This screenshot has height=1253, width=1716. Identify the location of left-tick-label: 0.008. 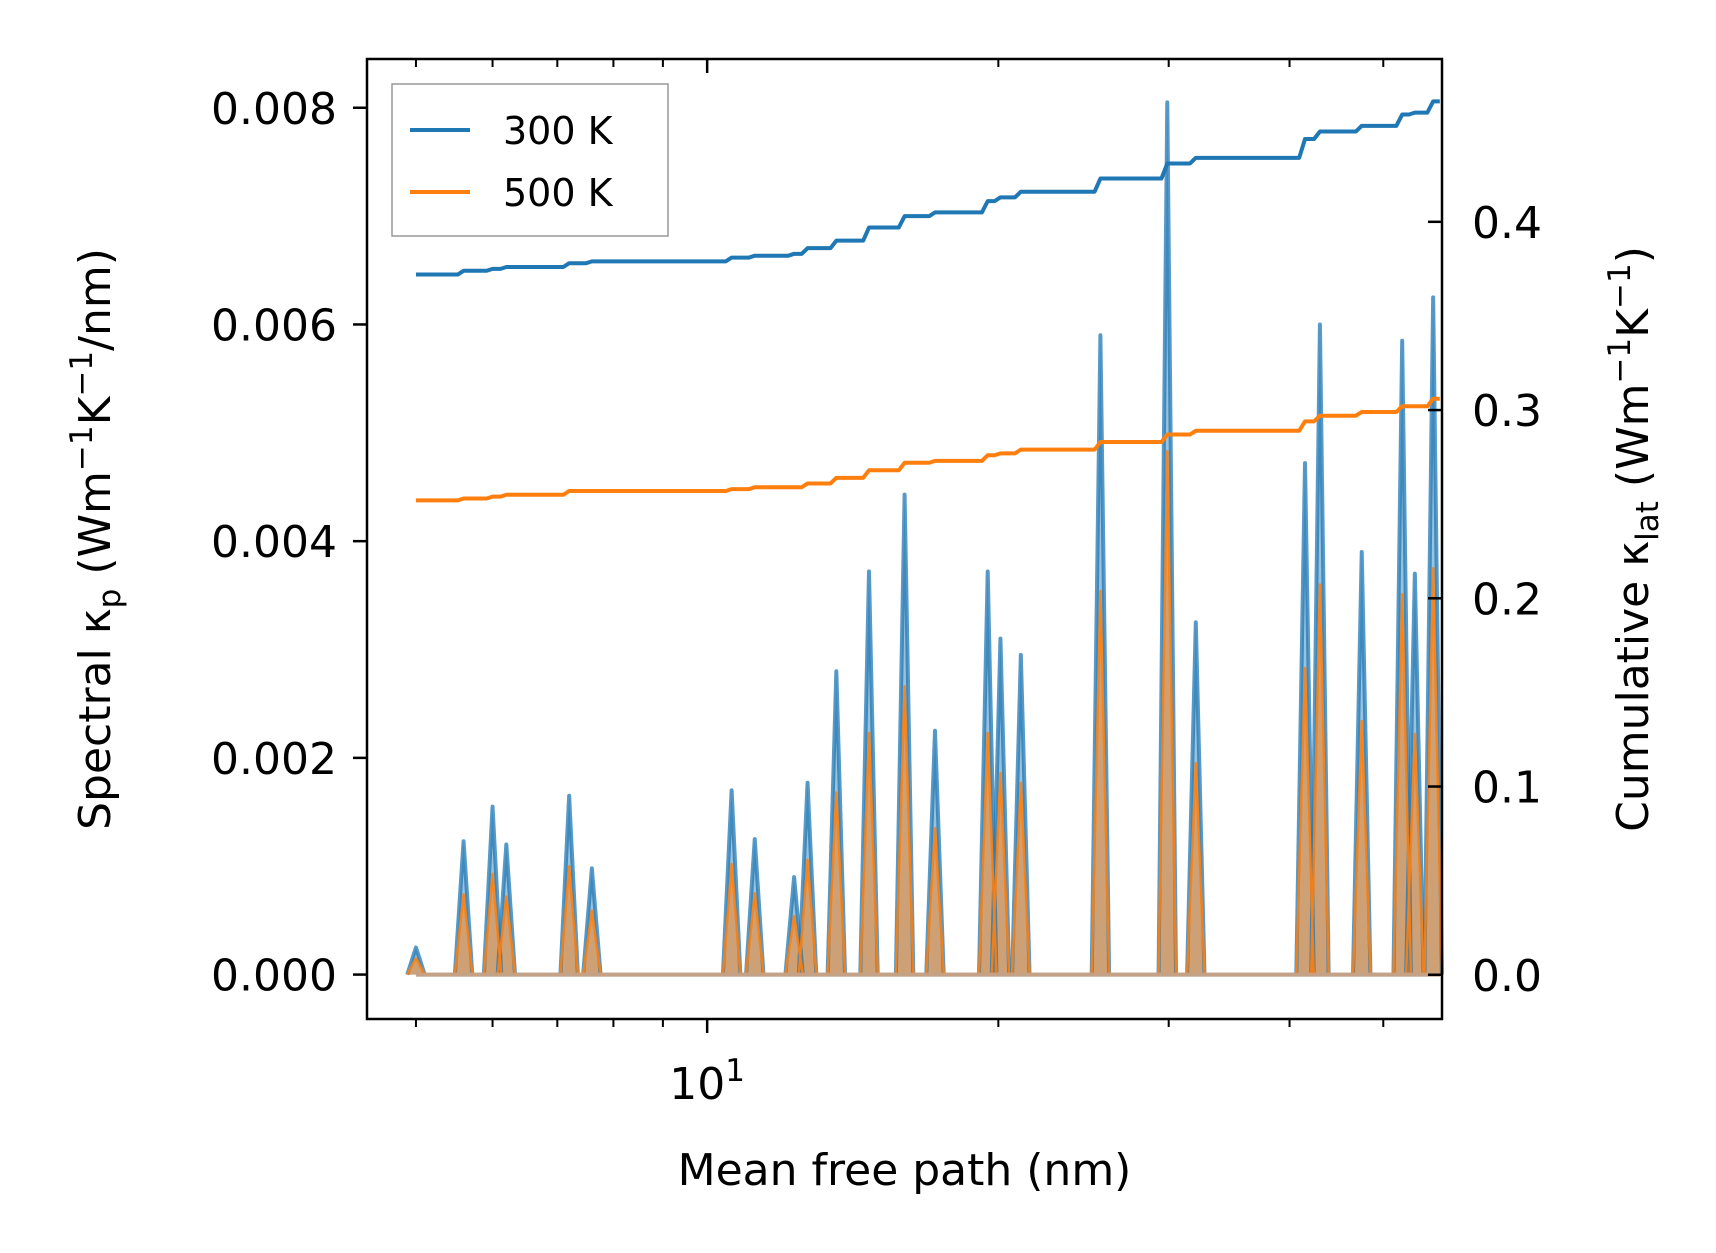
(274, 109).